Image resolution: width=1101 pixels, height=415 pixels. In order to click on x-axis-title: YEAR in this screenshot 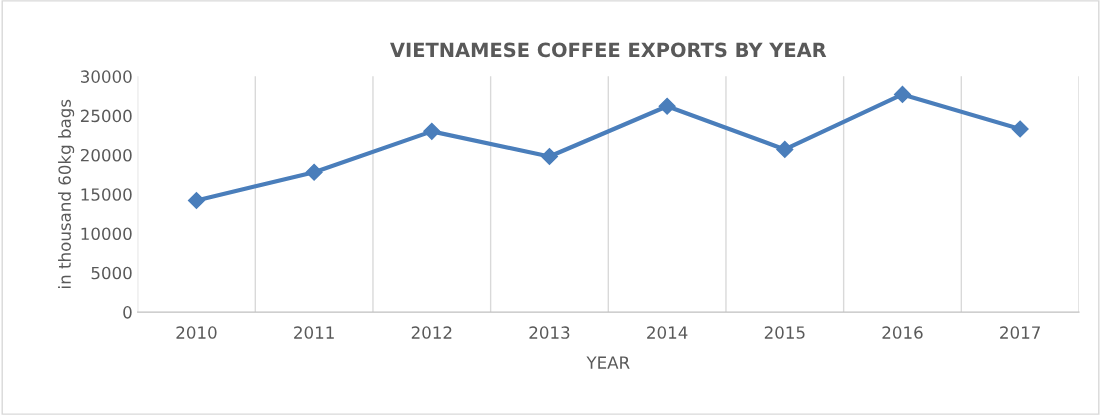, I will do `click(608, 362)`.